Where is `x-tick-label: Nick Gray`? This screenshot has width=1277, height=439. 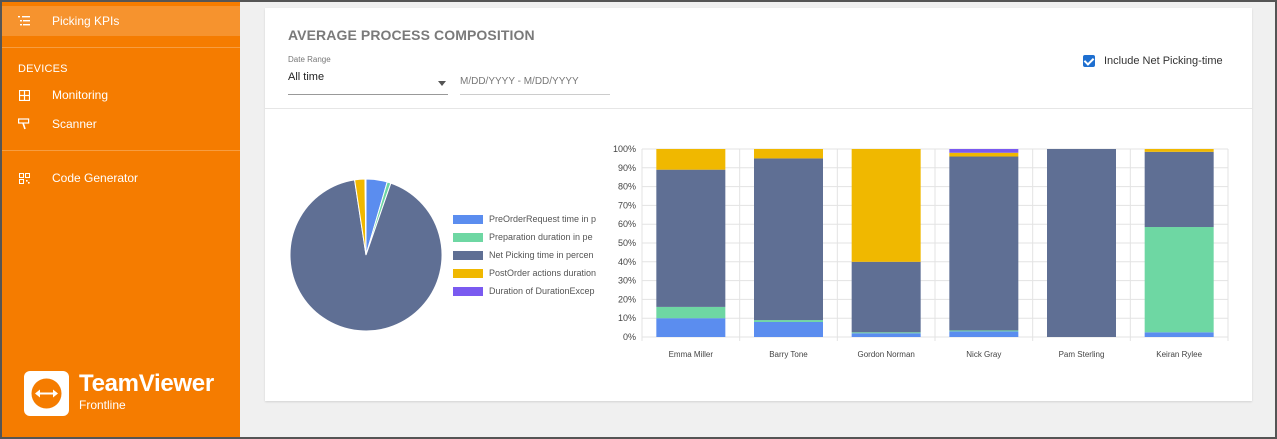
x-tick-label: Nick Gray is located at coordinates (983, 354).